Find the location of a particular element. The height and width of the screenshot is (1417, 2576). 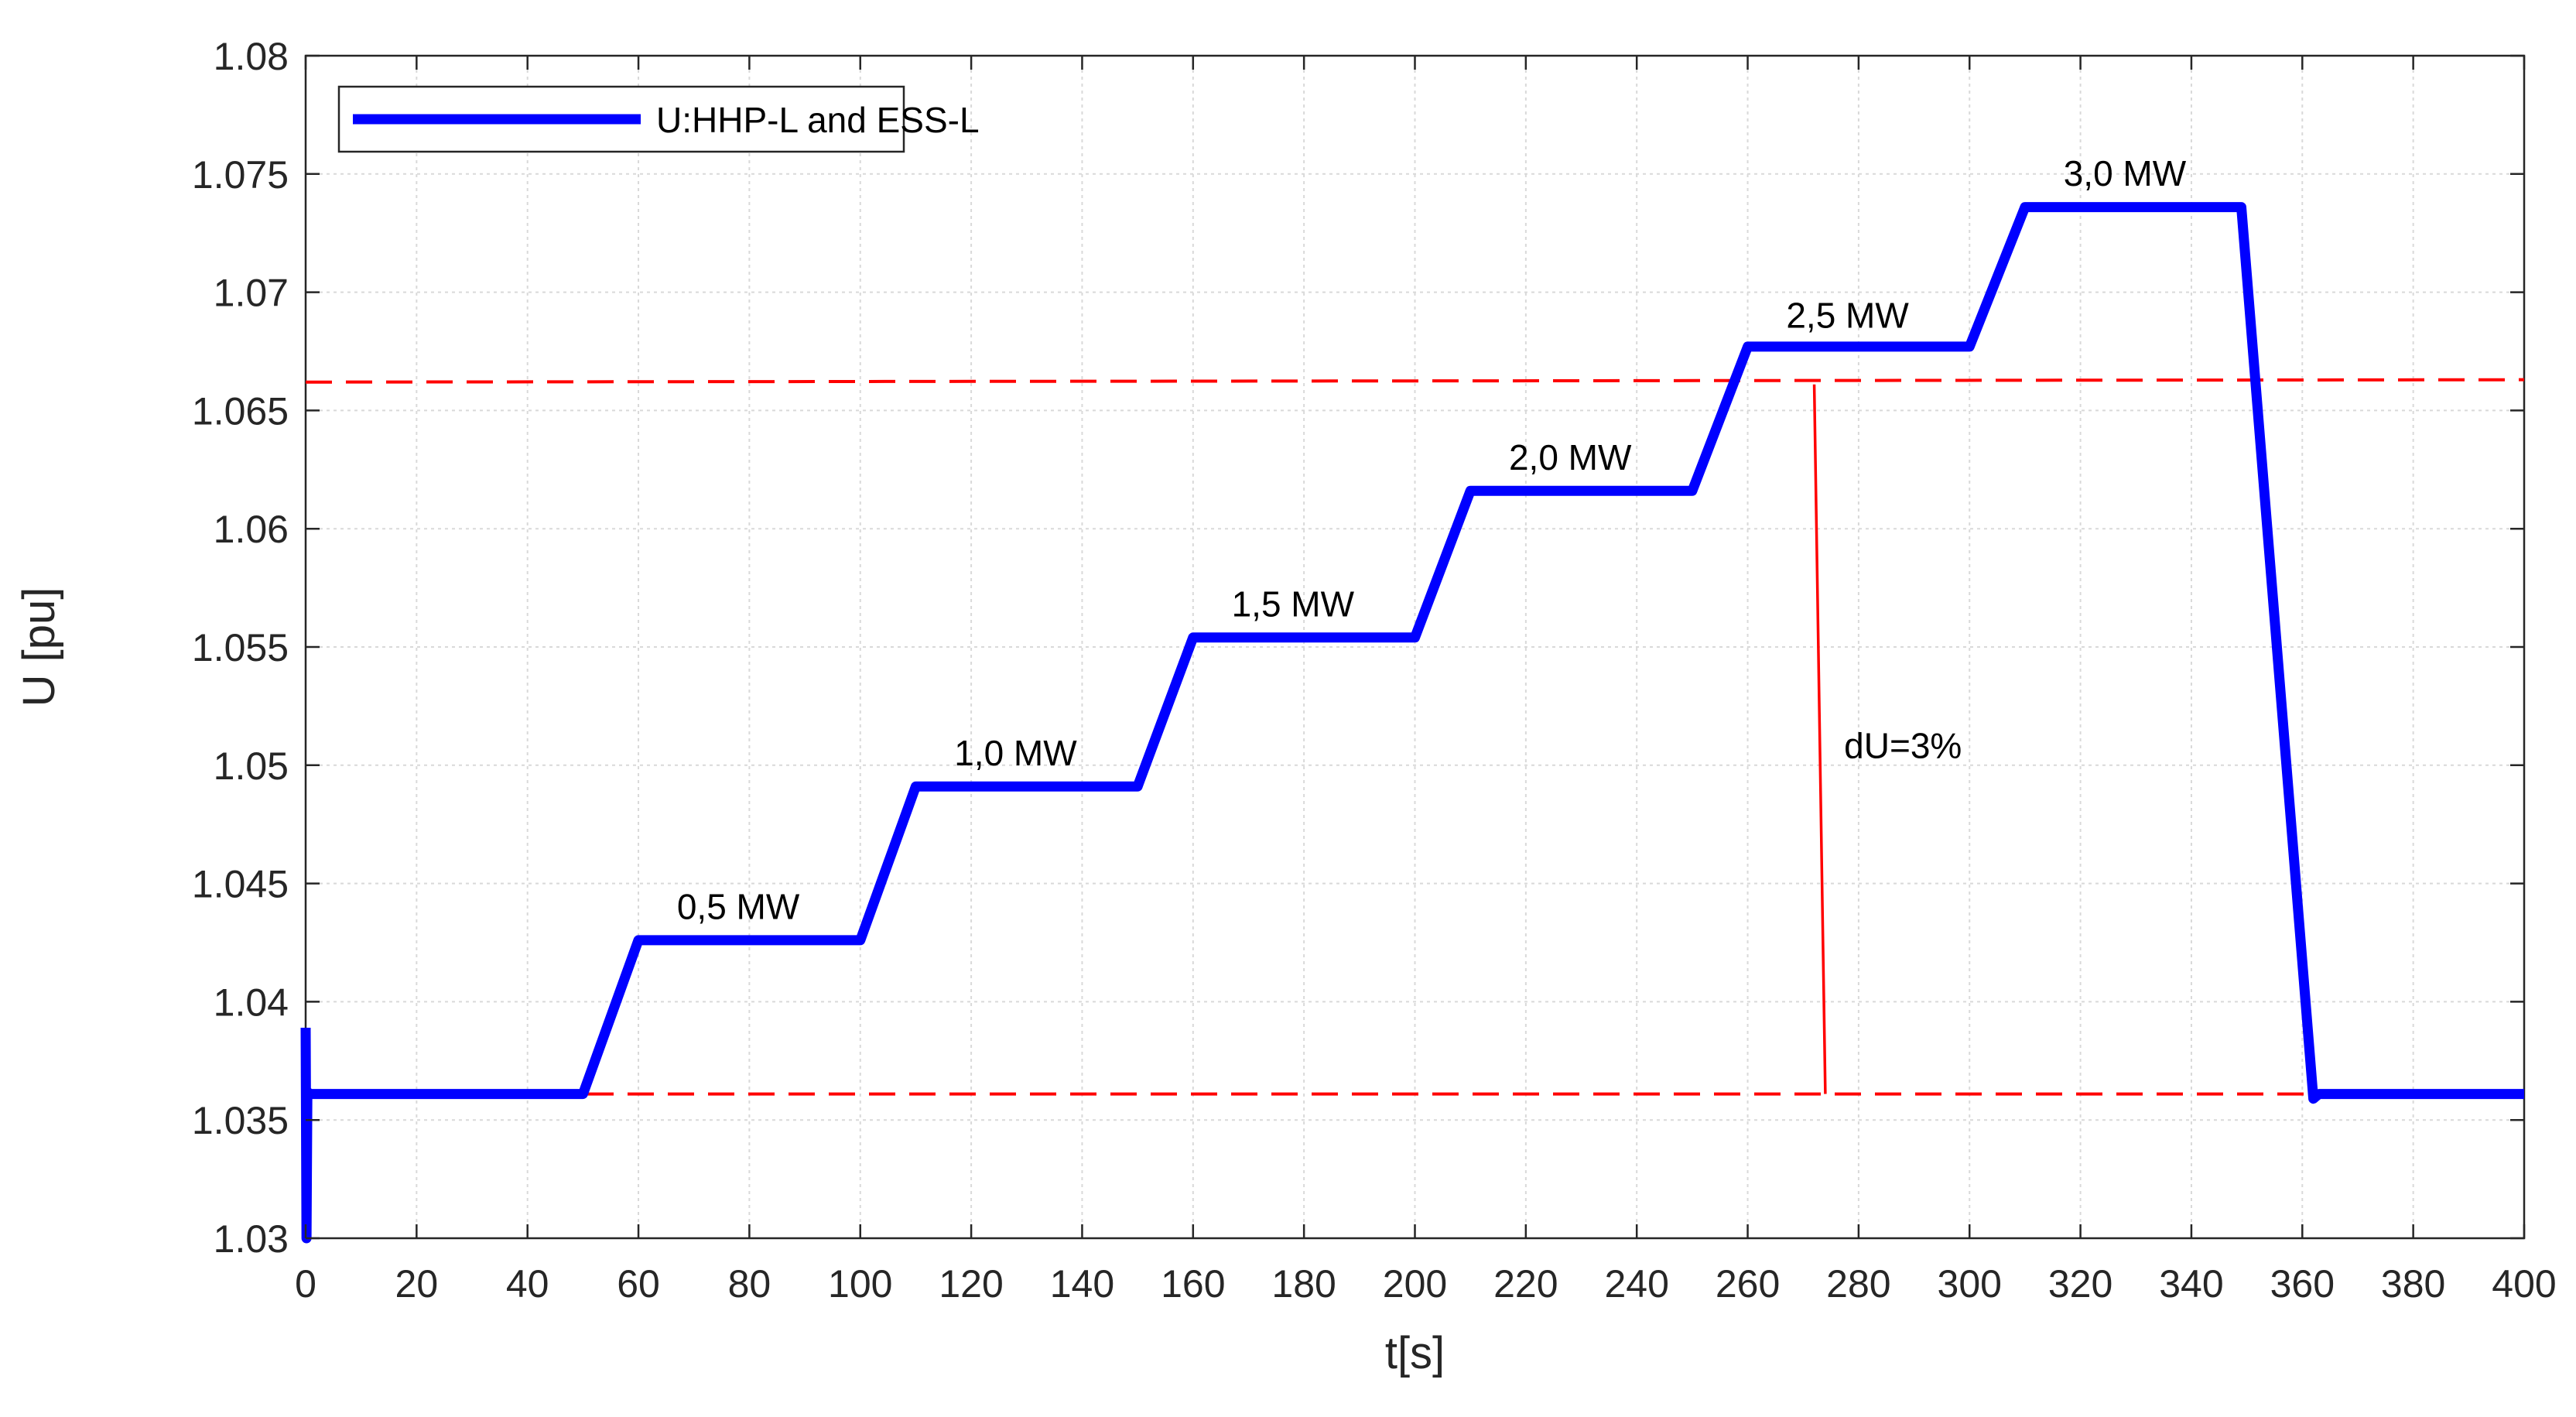

x-tick-label: 0 is located at coordinates (306, 1284).